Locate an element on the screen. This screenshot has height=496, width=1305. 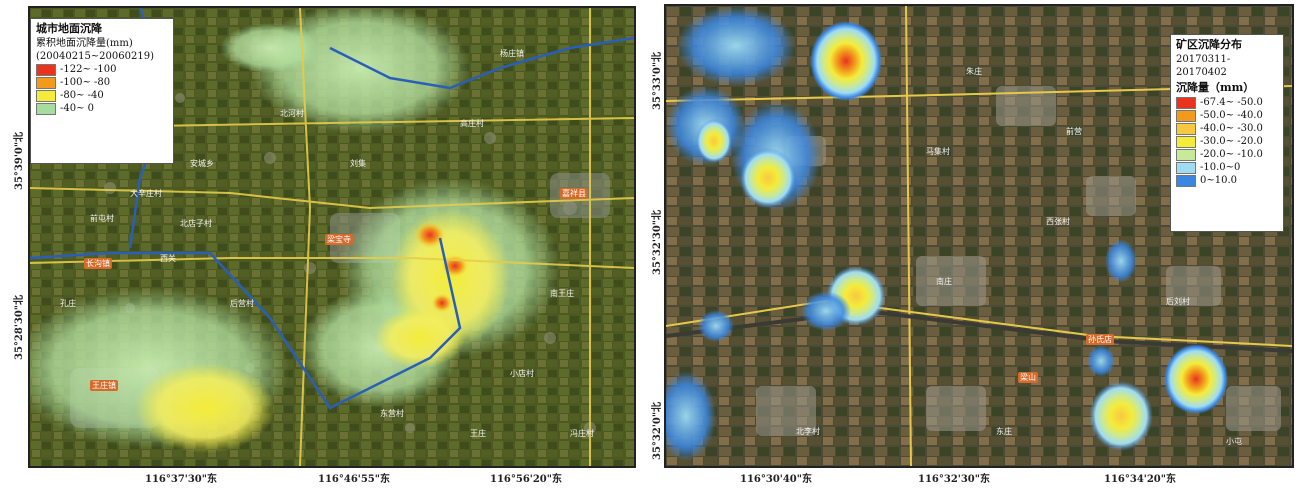
place-label: 西关 is located at coordinates (168, 258).